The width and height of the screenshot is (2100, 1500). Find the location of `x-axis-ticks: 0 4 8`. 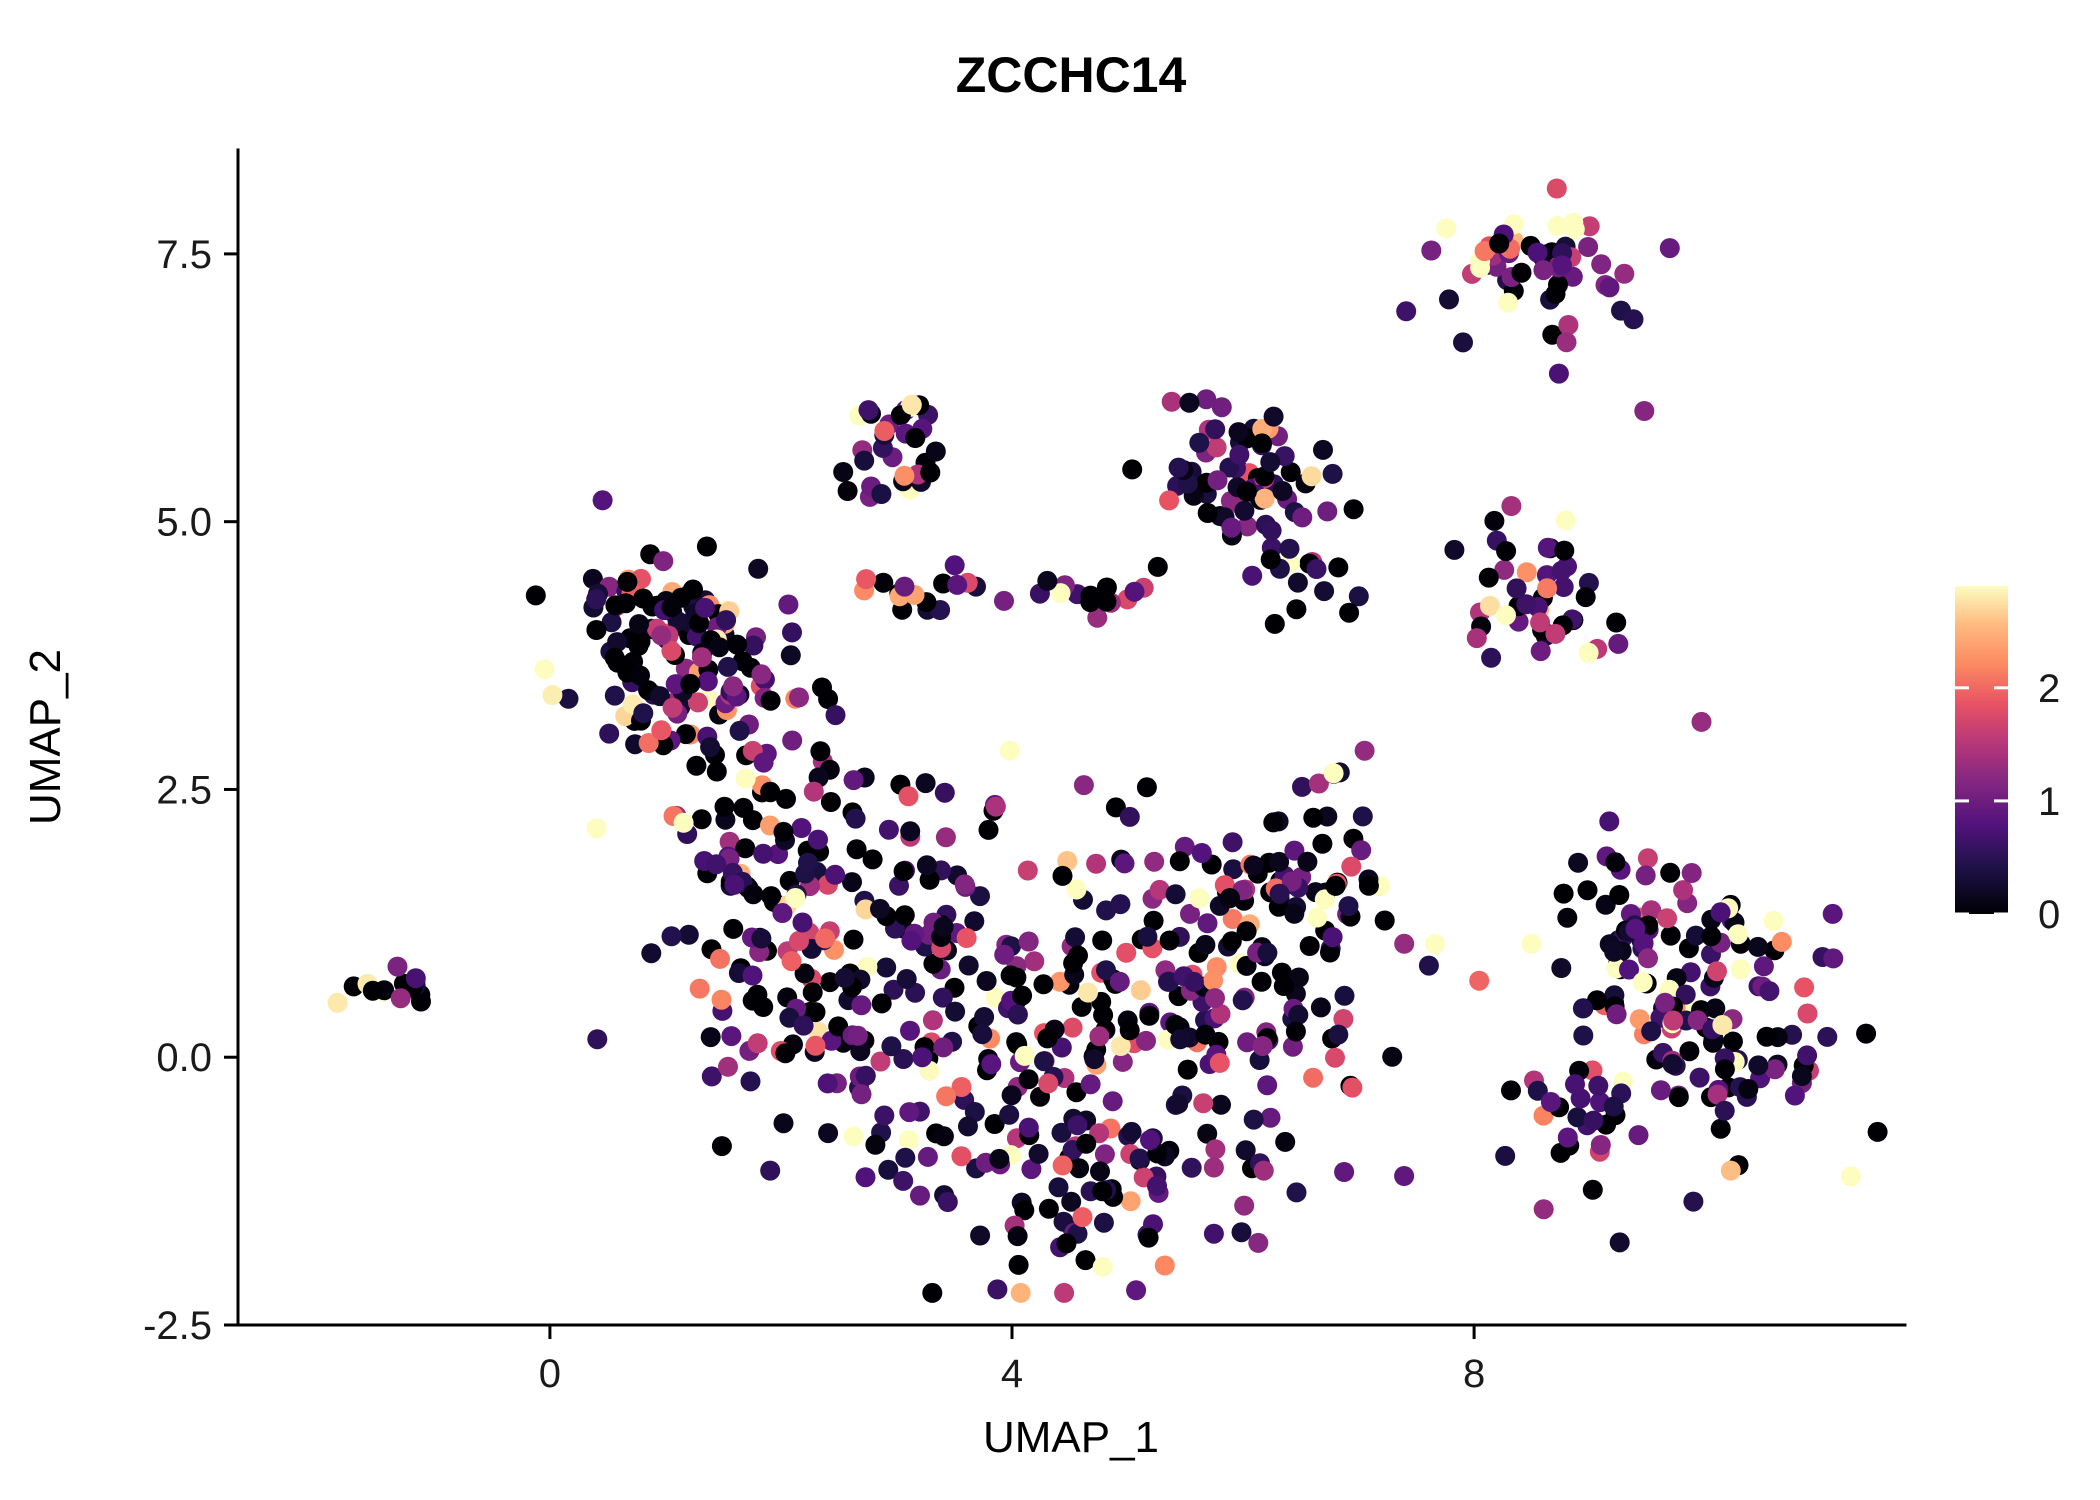

x-axis-ticks: 0 4 8 is located at coordinates (1012, 1360).